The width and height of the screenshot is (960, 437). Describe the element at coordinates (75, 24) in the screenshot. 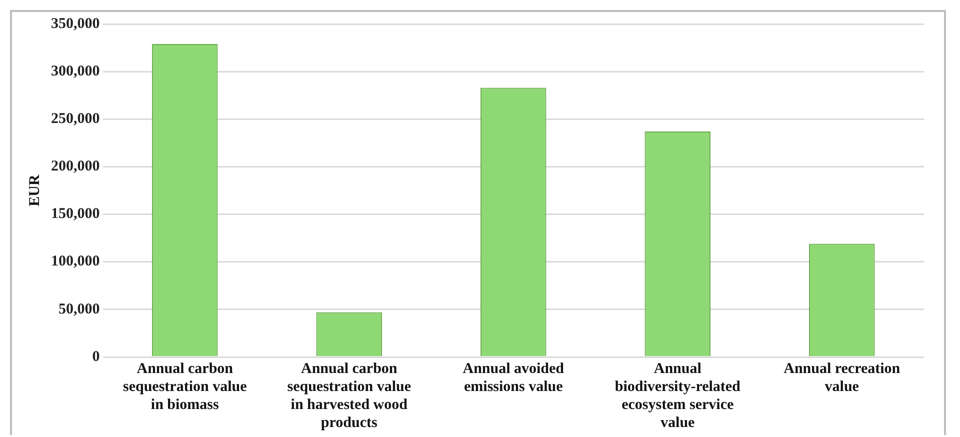

I see `y-tick-label: 350,000` at that location.